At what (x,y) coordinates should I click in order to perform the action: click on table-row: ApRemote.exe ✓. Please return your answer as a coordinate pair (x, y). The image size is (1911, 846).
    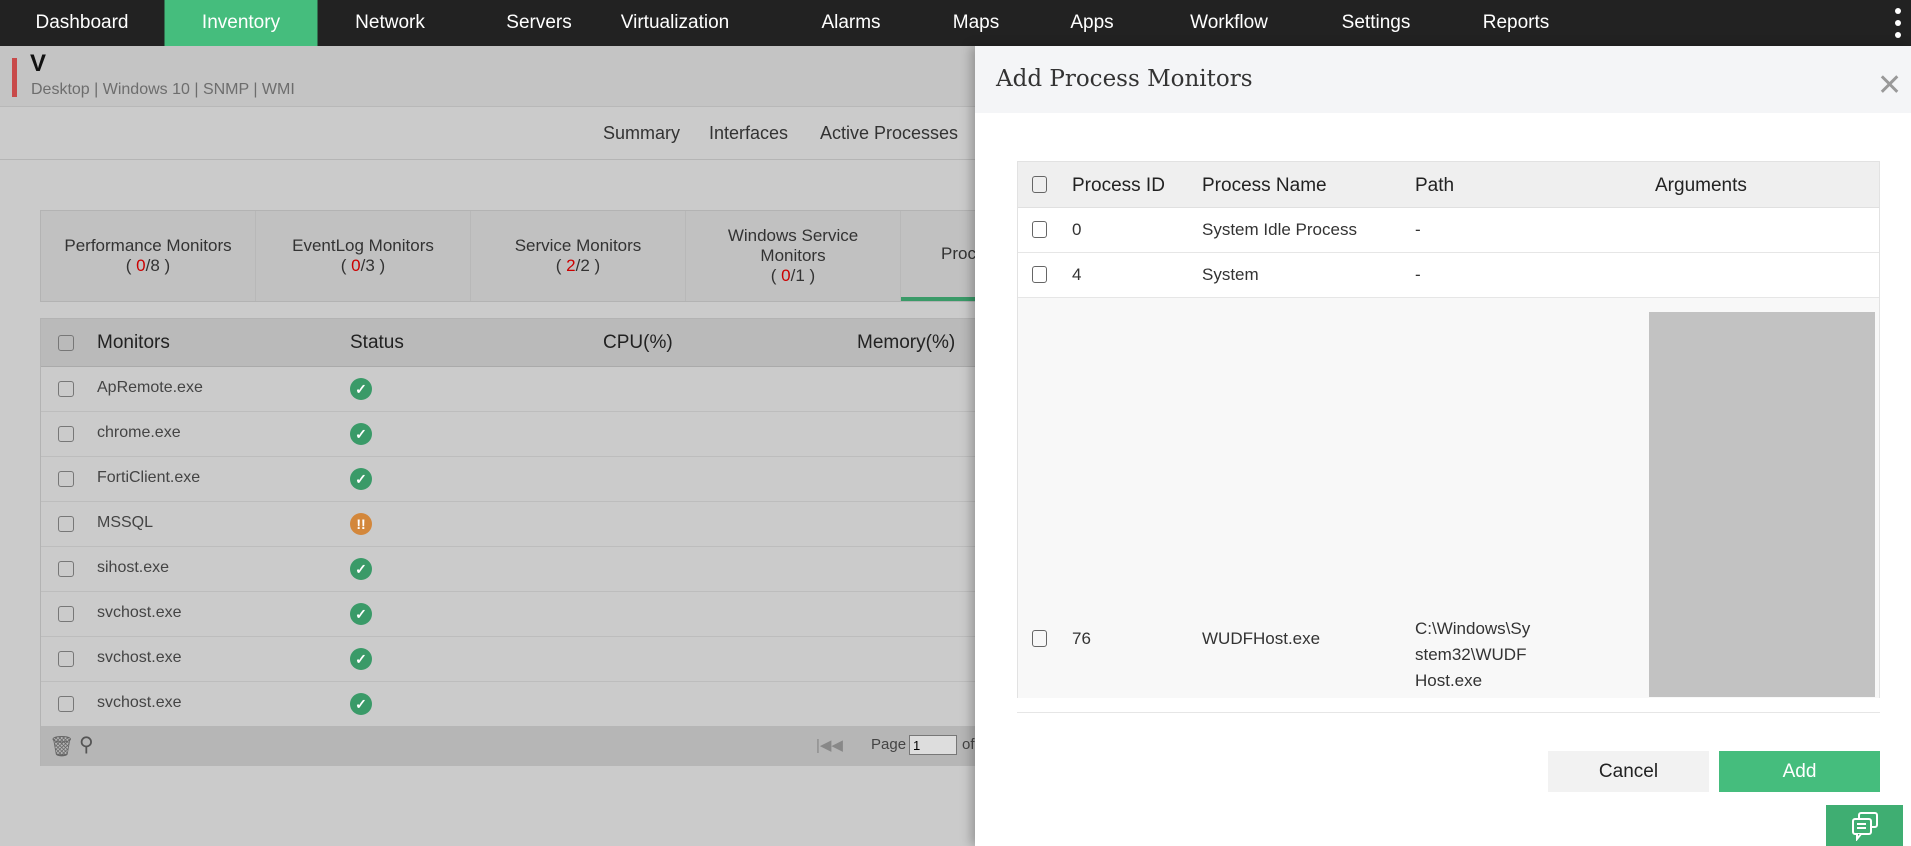
    Looking at the image, I should click on (508, 389).